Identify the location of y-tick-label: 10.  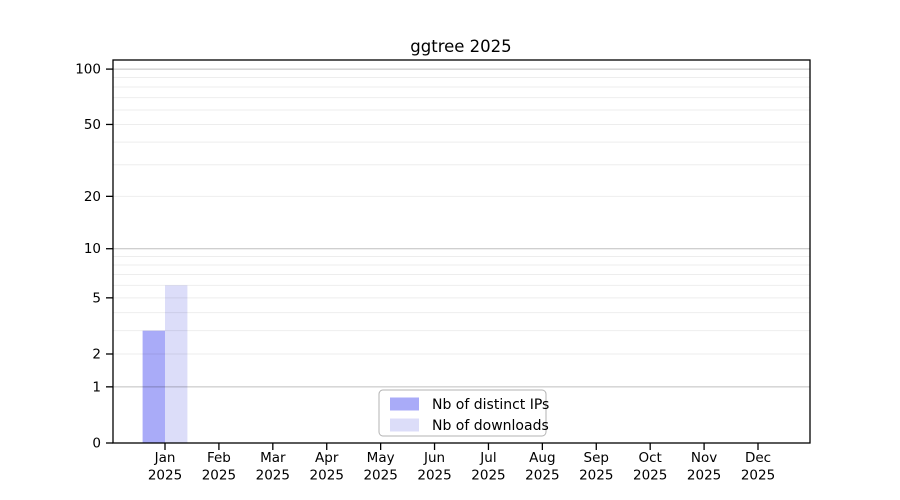
(92, 249).